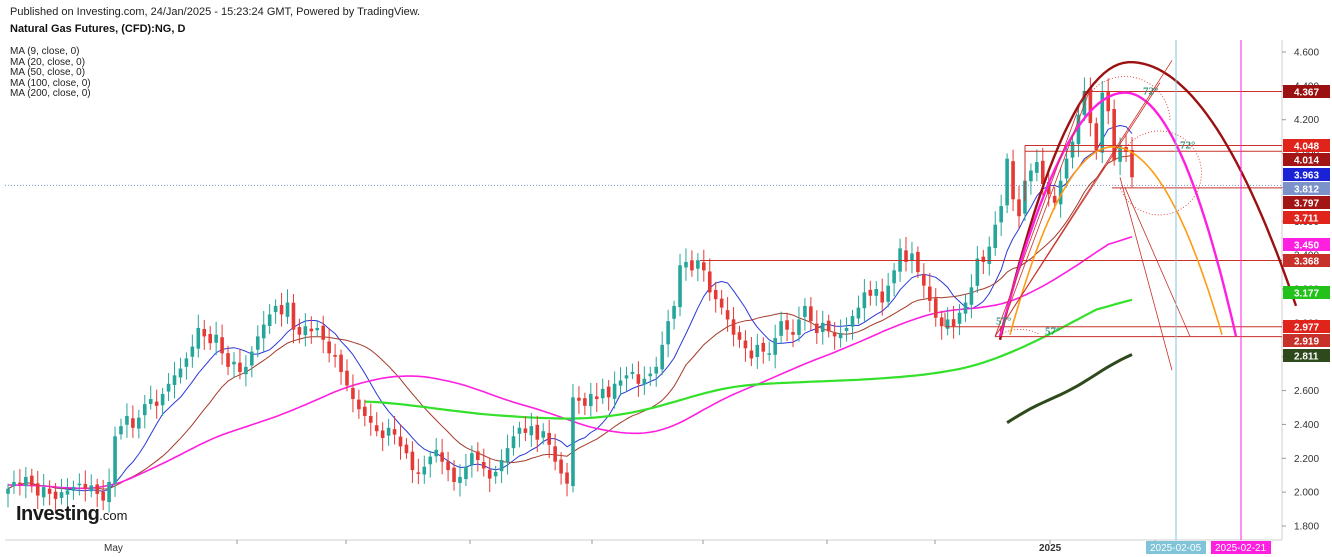 This screenshot has height=557, width=1332. I want to click on x-label-2025: 2025, so click(1050, 548).